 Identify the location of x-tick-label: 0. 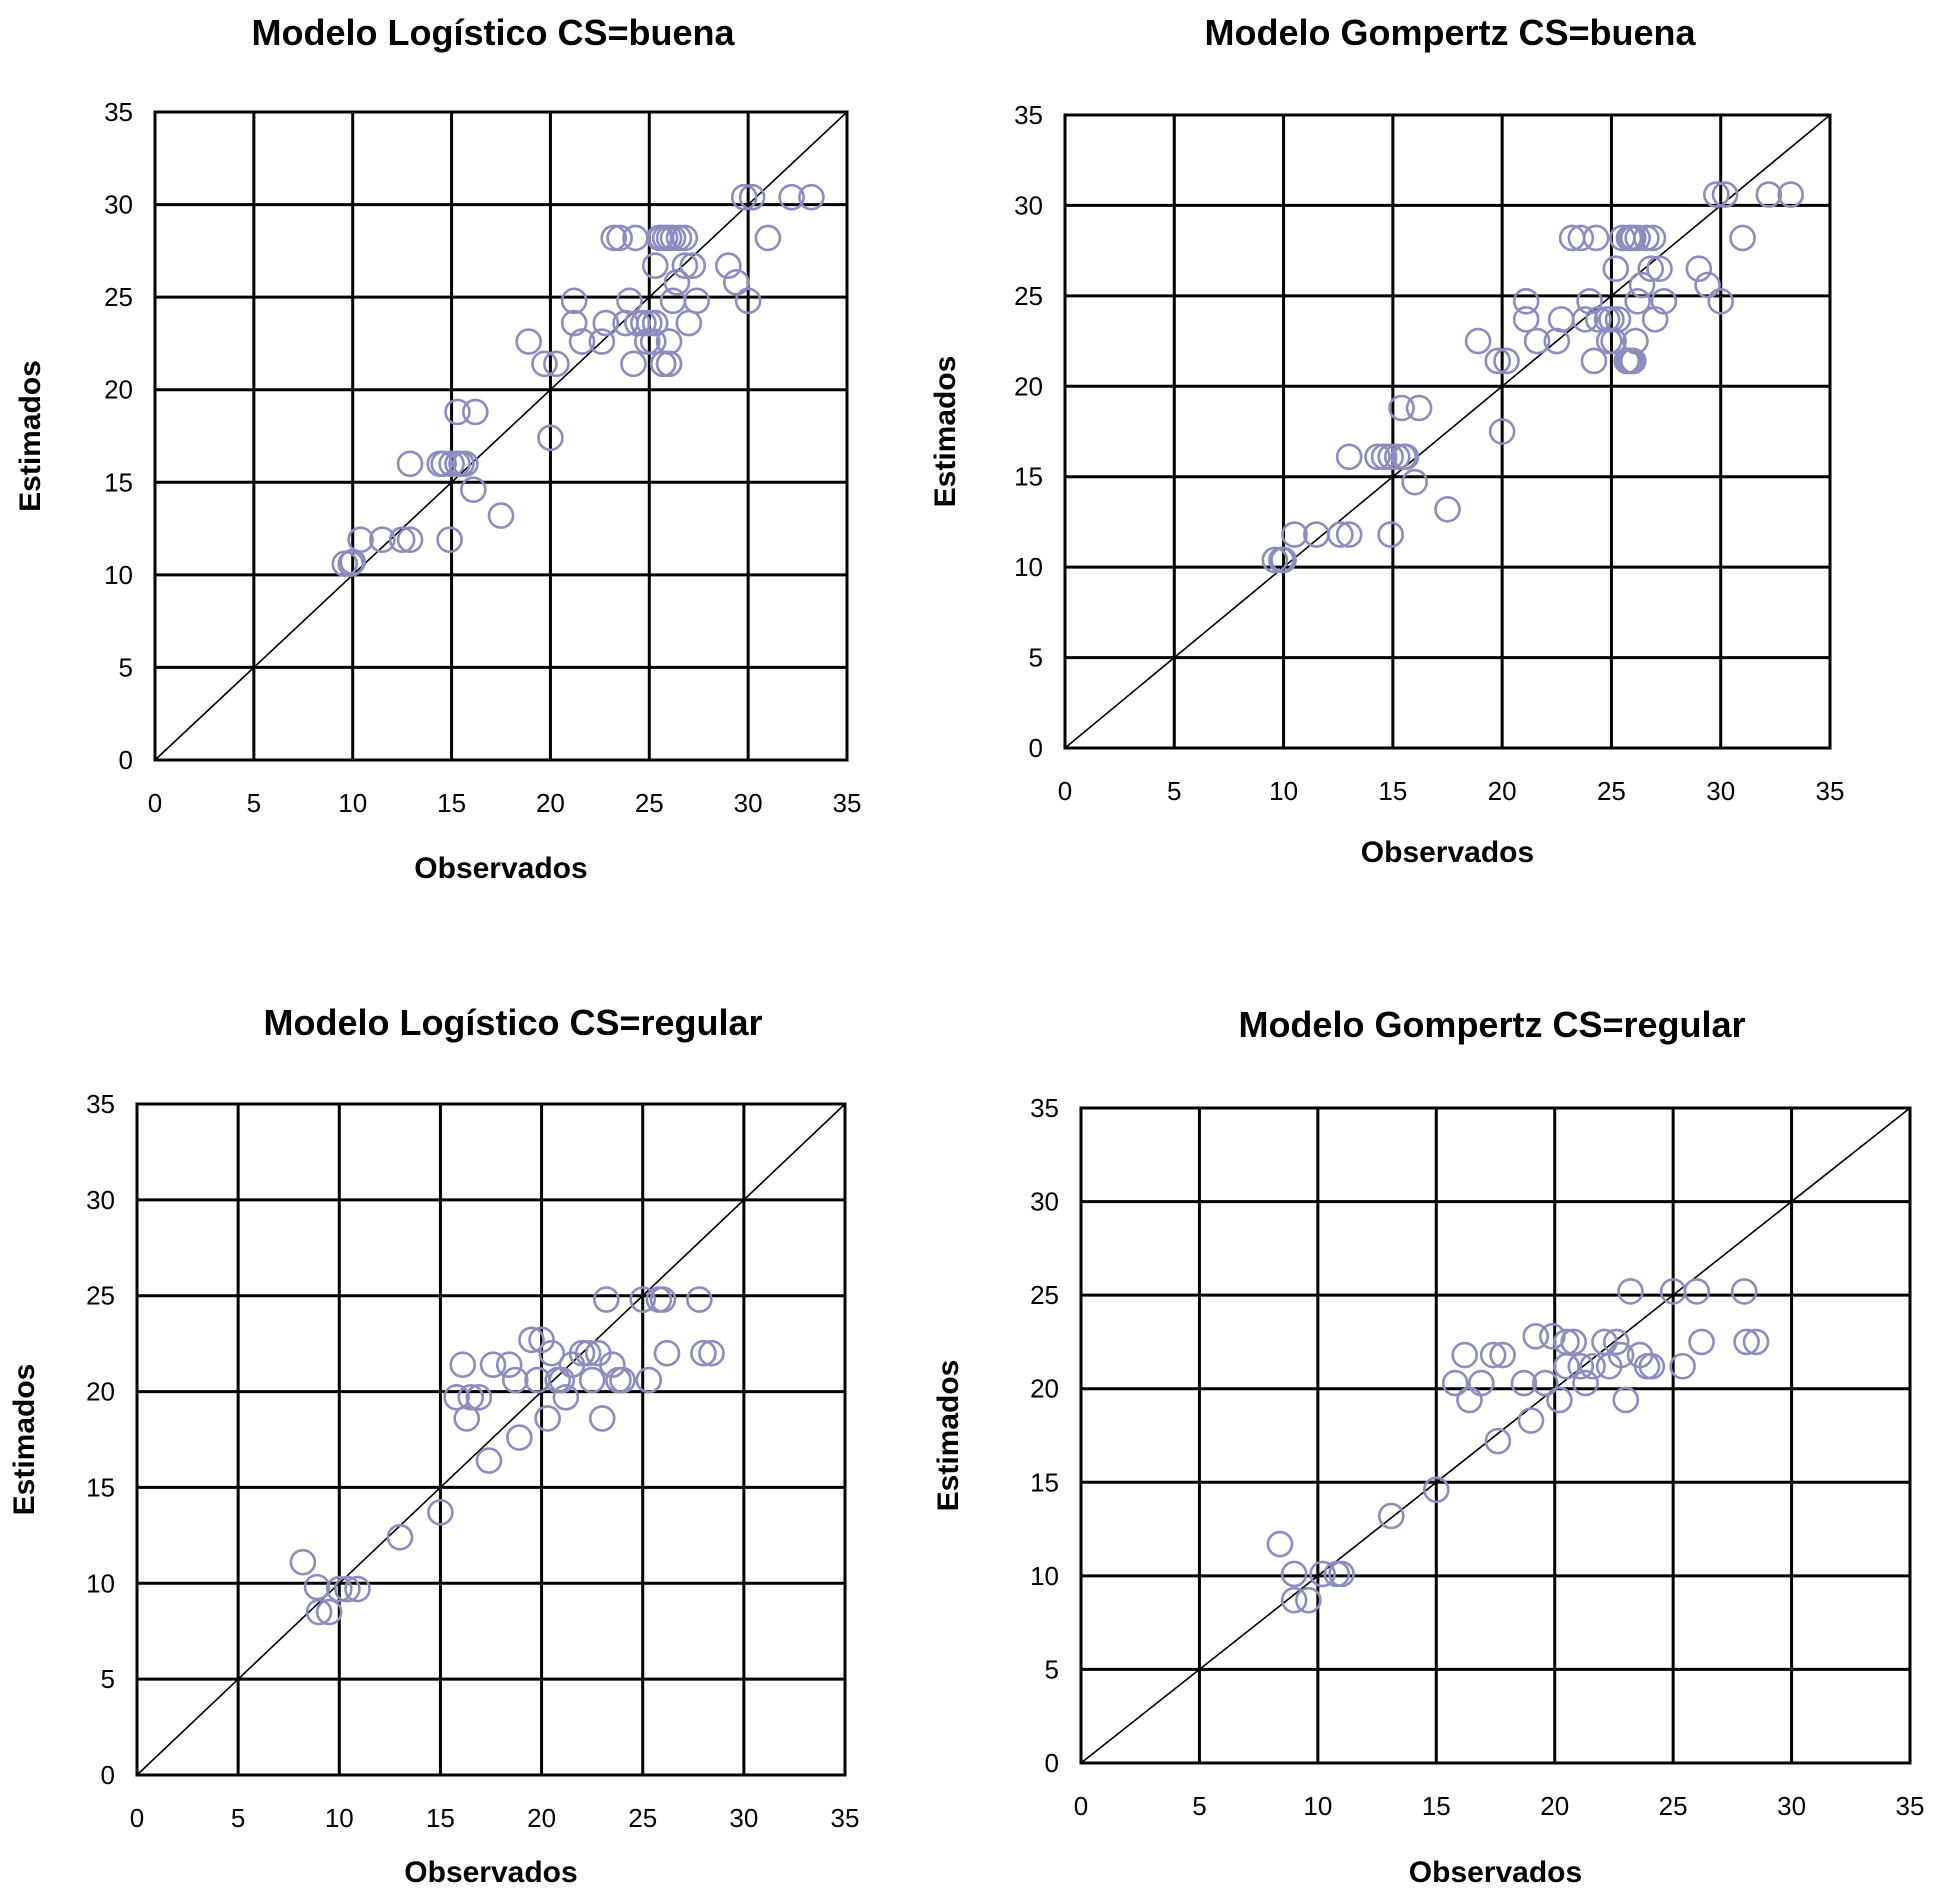
(155, 803).